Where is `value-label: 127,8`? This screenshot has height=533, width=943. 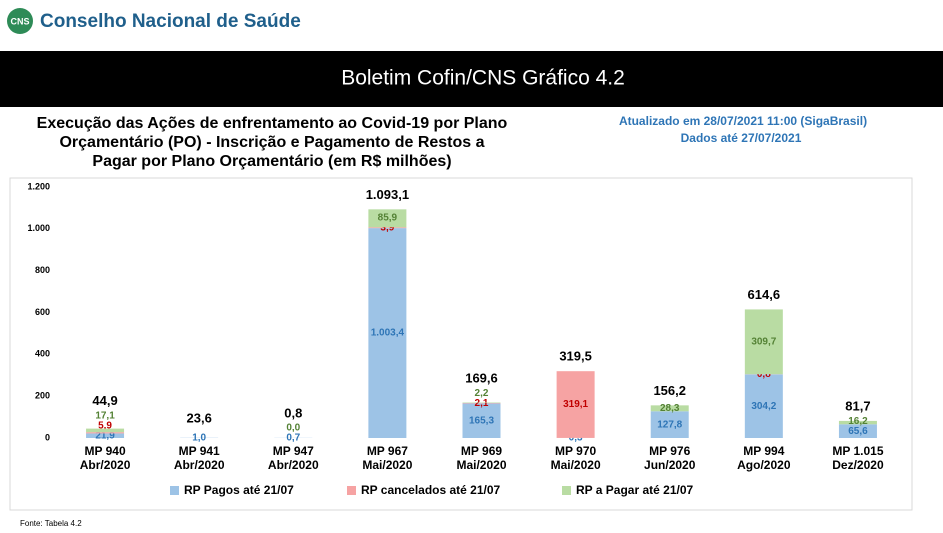
value-label: 127,8 is located at coordinates (669, 424).